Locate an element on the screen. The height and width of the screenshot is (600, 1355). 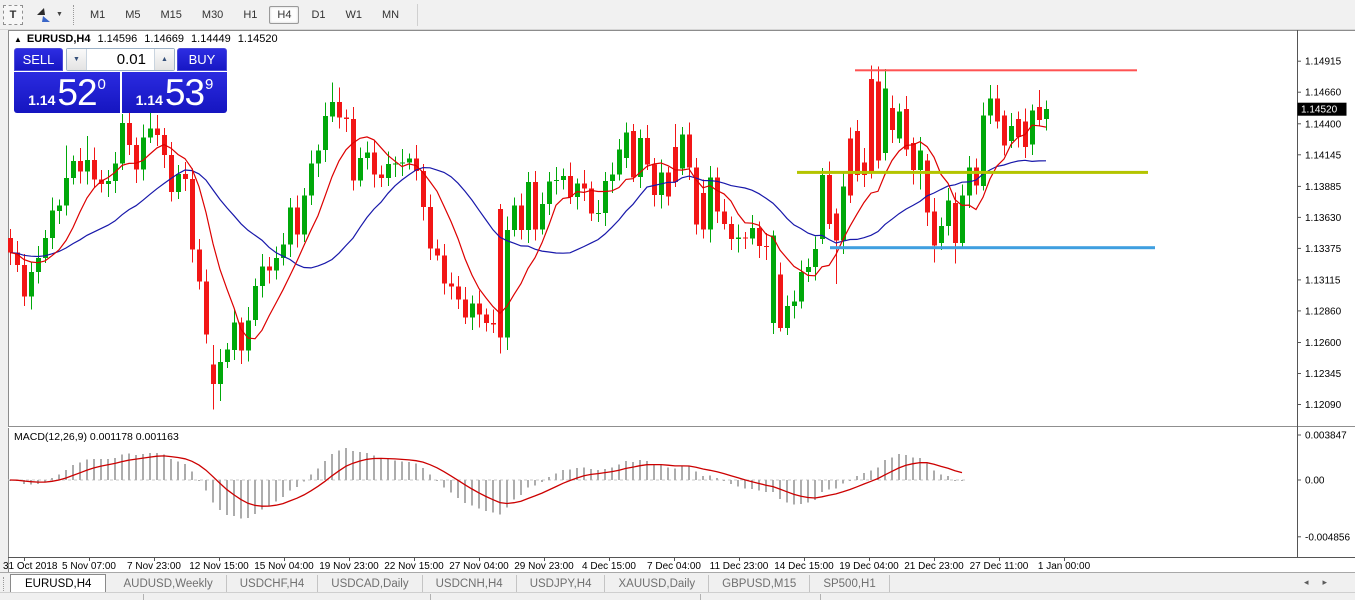
time-axis-label: 1 Jan 00:00 is located at coordinates (1064, 566).